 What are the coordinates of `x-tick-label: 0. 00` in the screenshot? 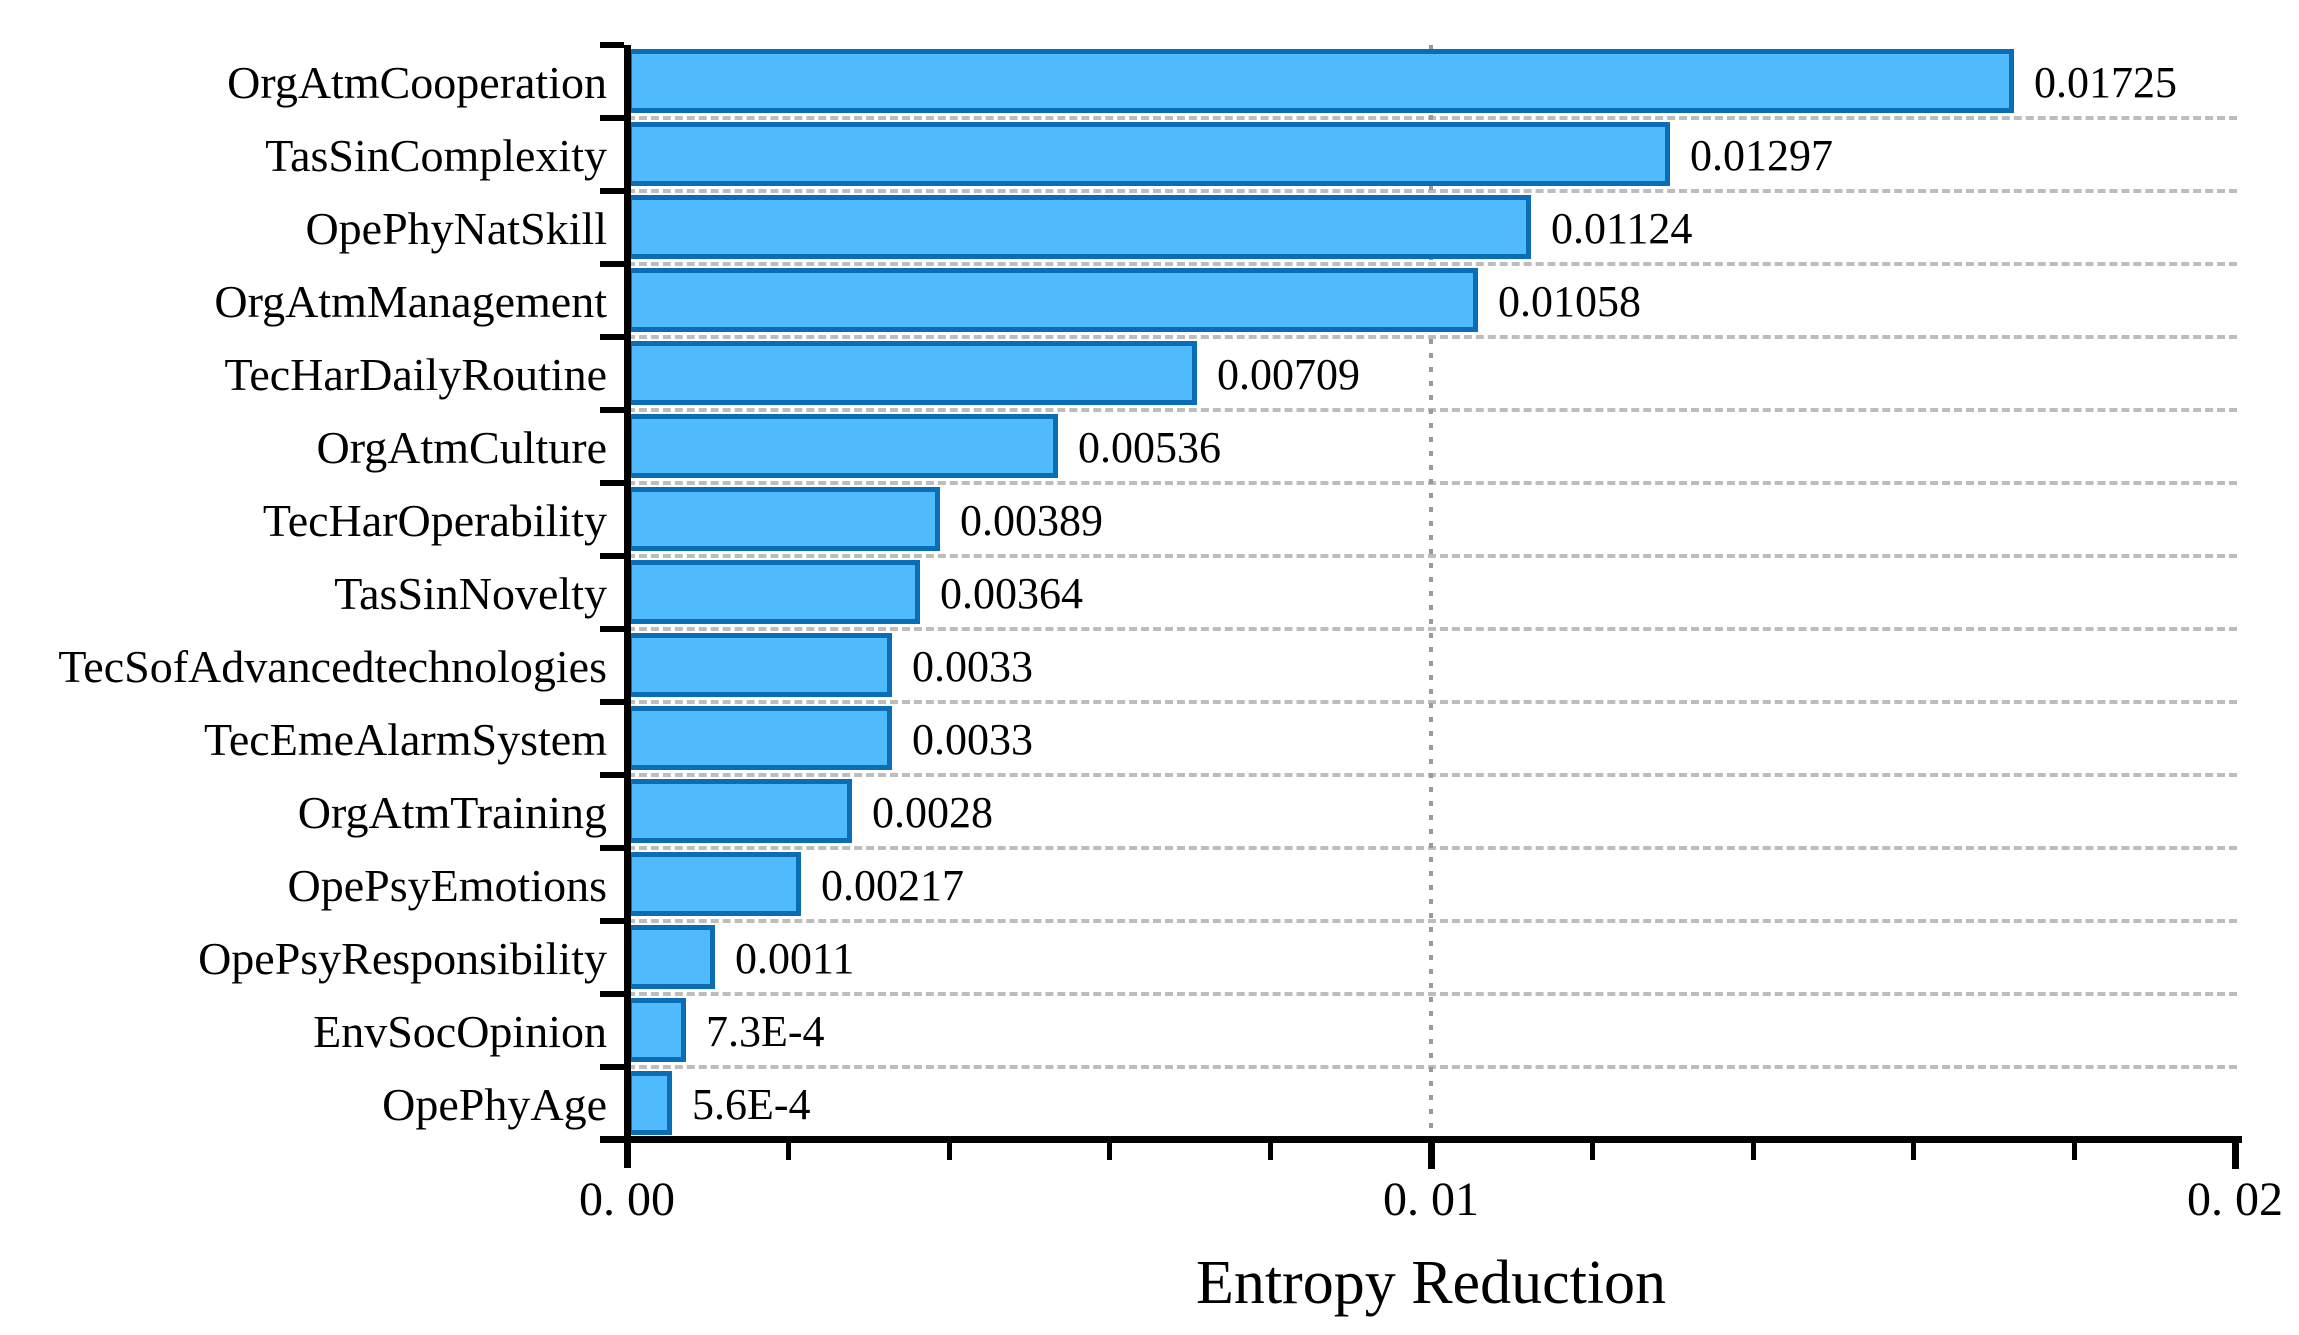 It's located at (627, 1199).